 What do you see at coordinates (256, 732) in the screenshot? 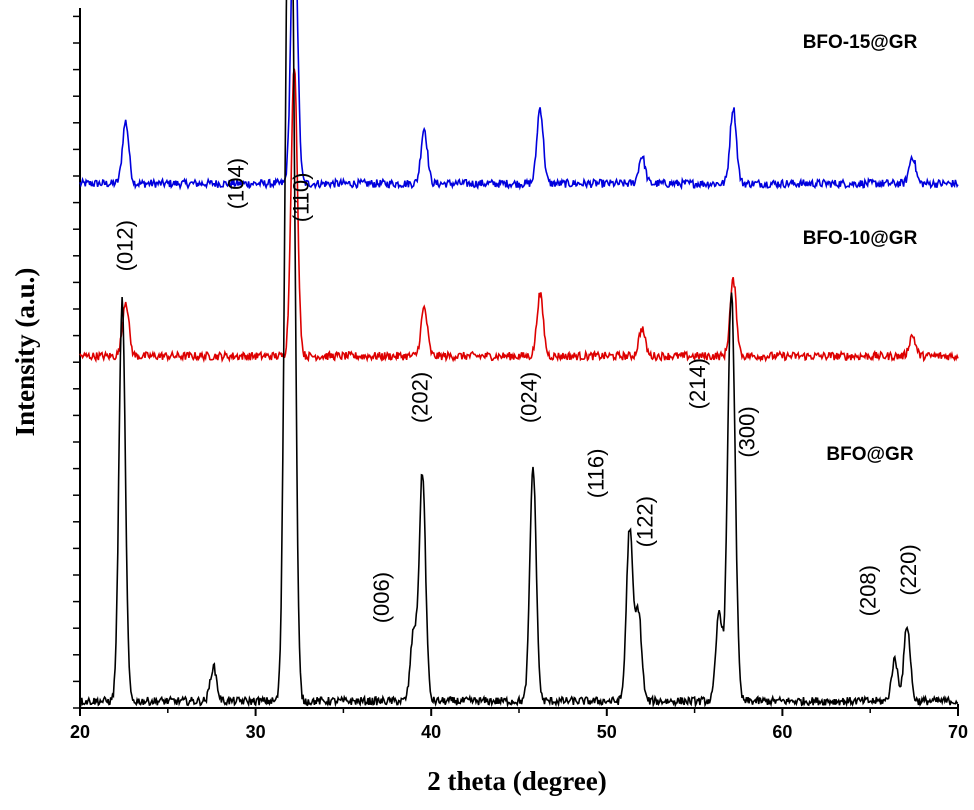
I see `x-tick-label: 30` at bounding box center [256, 732].